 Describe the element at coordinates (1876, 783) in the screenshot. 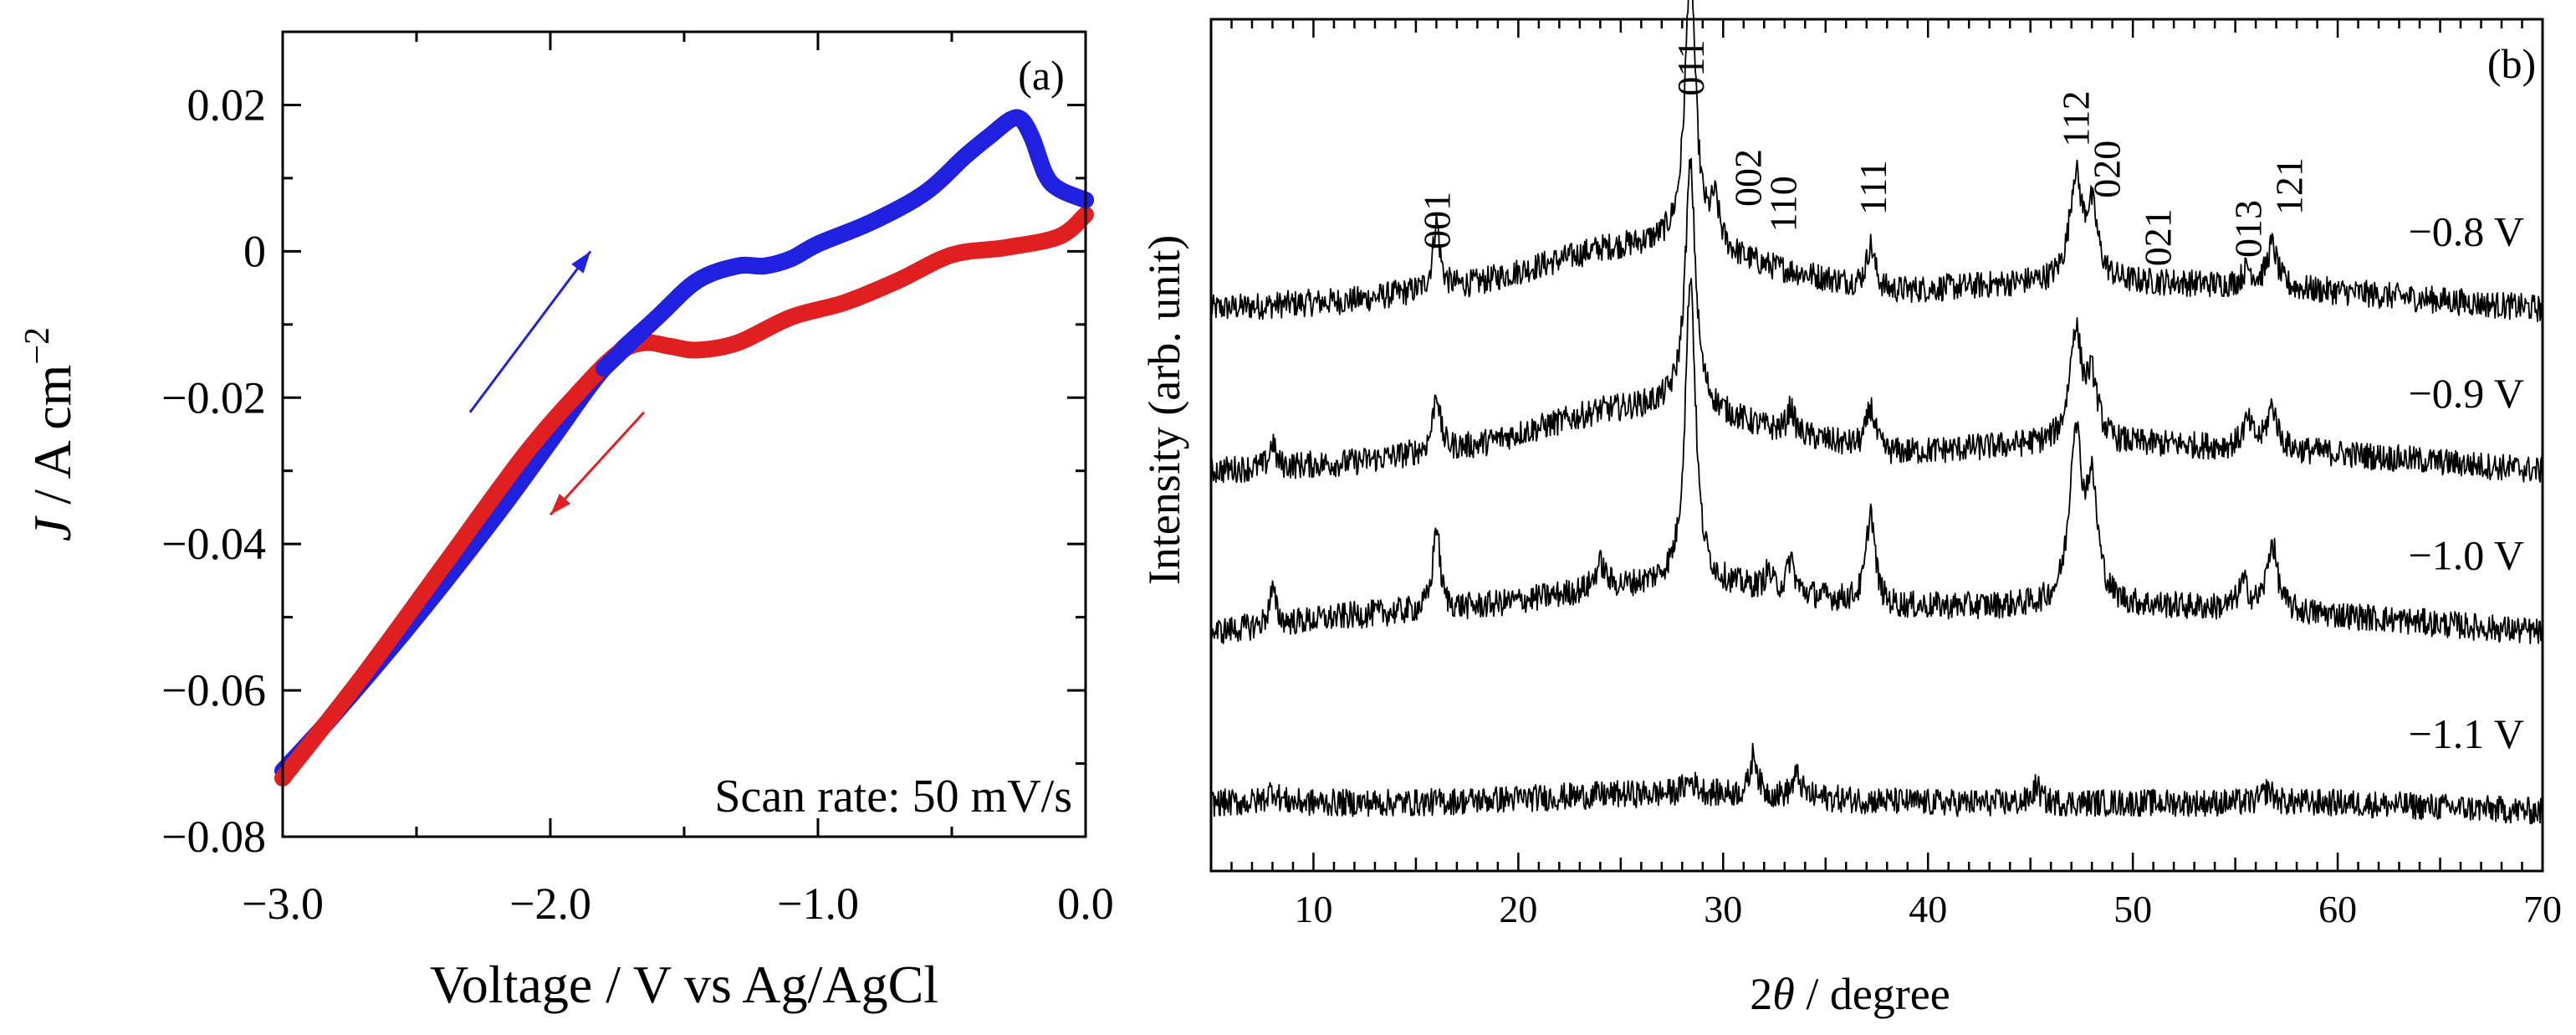

I see `xrd-pattern` at that location.